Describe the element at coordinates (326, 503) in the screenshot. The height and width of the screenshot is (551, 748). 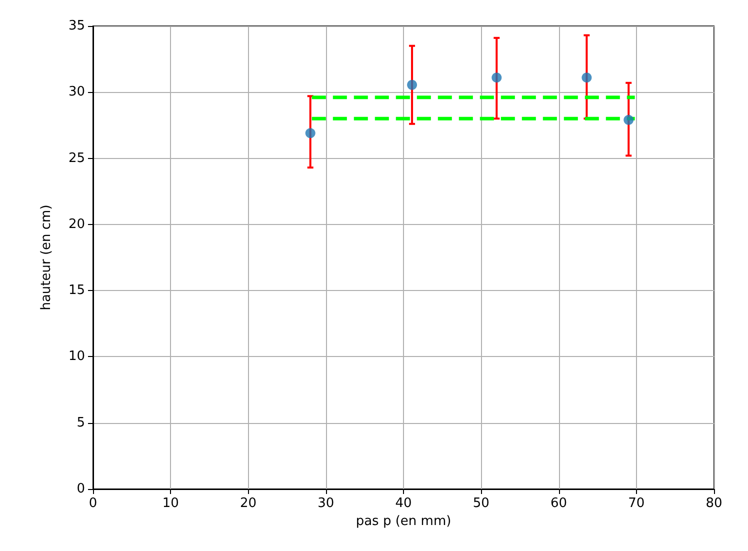
I see `x-tick-label: 30` at that location.